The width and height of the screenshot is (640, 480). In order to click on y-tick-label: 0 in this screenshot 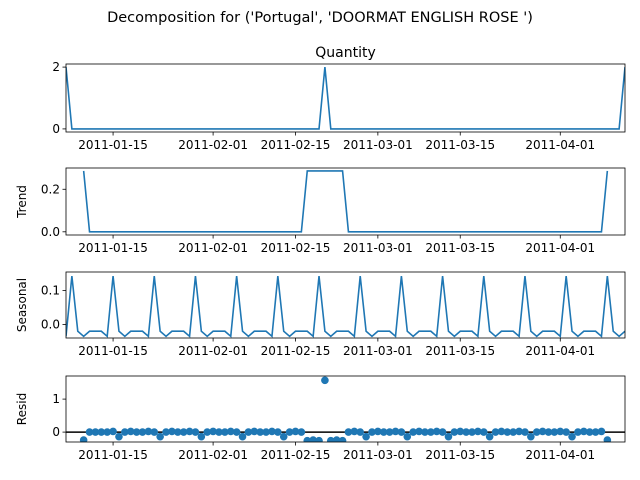, I will do `click(56, 432)`.